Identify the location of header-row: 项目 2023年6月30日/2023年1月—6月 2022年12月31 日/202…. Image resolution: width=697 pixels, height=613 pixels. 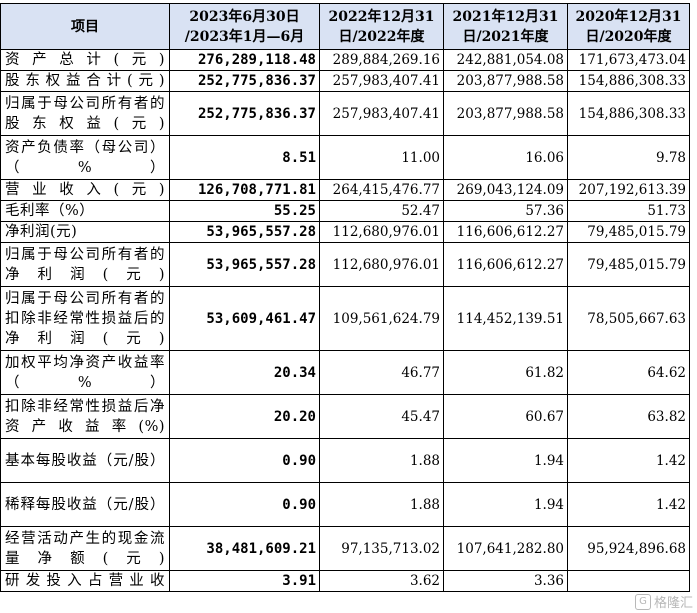
(345, 26).